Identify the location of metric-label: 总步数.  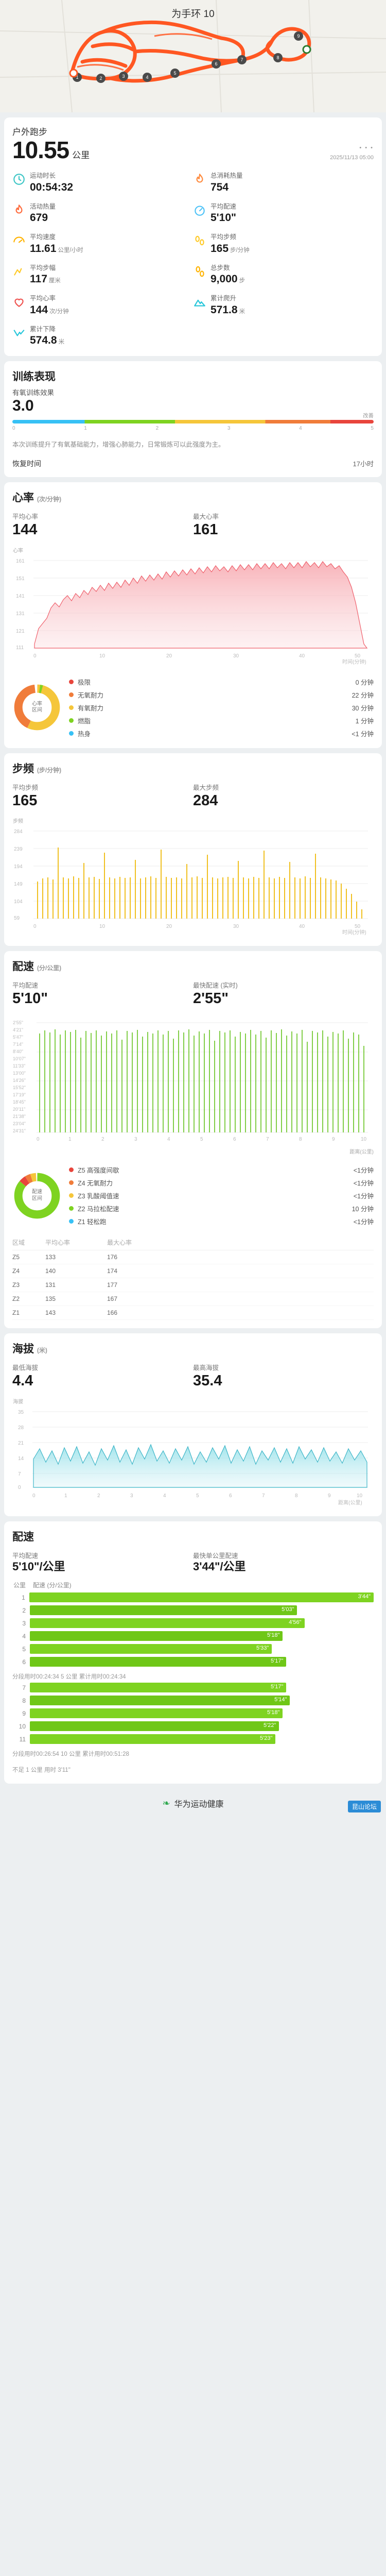
(220, 268).